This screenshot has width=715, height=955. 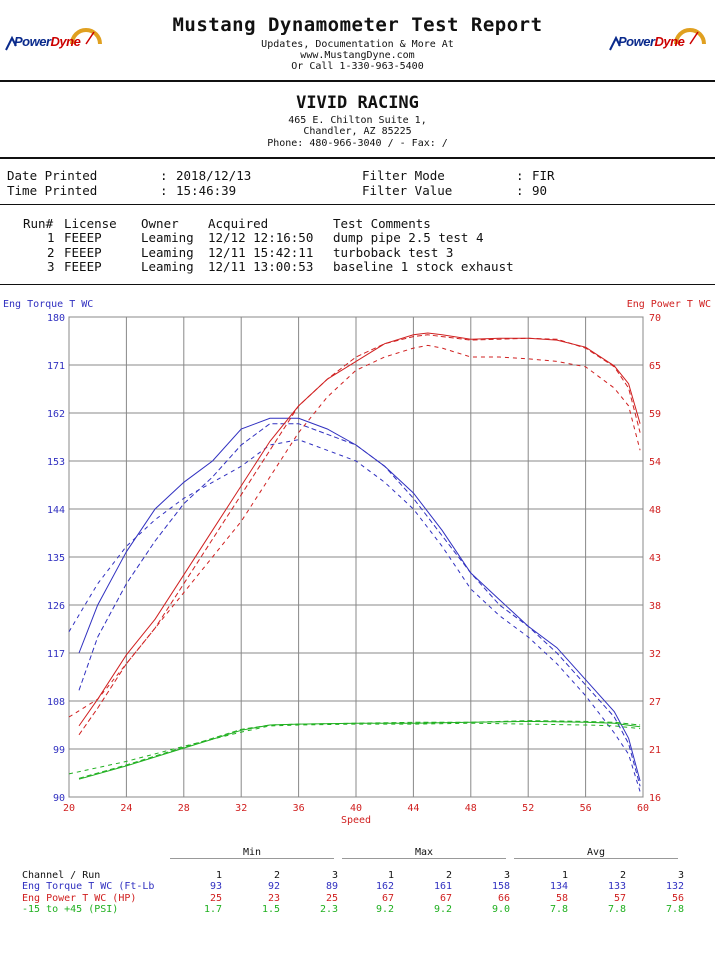 I want to click on powerdyne-logo-right: PowerDyne, so click(x=656, y=42).